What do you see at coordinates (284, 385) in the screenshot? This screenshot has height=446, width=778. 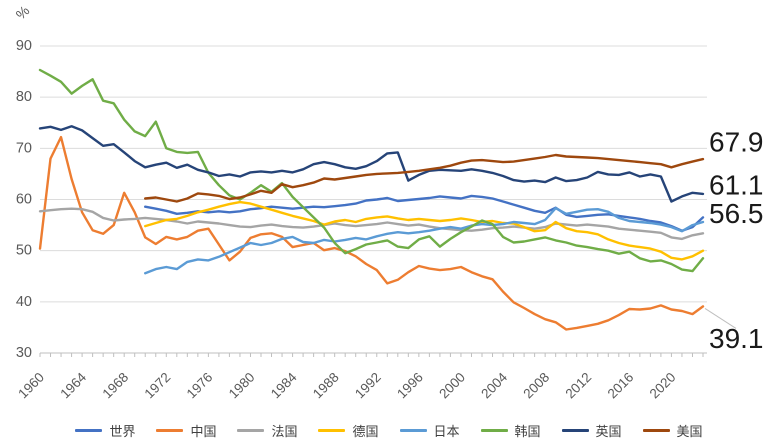 I see `x-tick-label: 1984` at bounding box center [284, 385].